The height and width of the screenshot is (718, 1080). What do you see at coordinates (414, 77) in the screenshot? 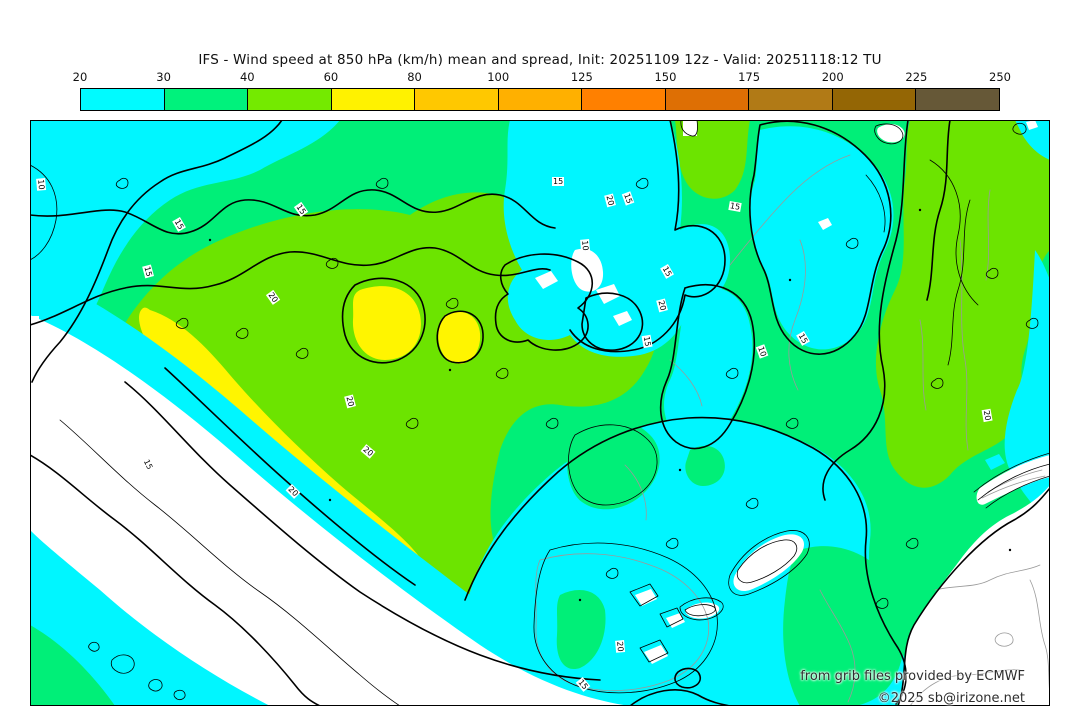
I see `colorbar-tick: 80` at bounding box center [414, 77].